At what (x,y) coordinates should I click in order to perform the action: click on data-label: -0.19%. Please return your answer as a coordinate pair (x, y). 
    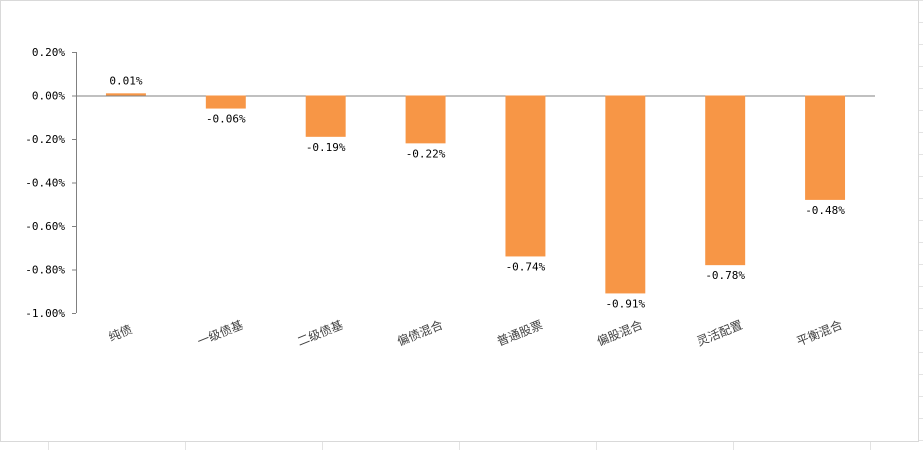
    Looking at the image, I should click on (326, 147).